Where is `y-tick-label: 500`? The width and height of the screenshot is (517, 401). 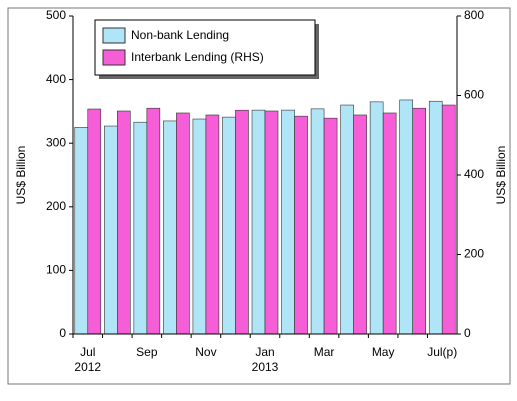
y-tick-label: 500 is located at coordinates (56, 15).